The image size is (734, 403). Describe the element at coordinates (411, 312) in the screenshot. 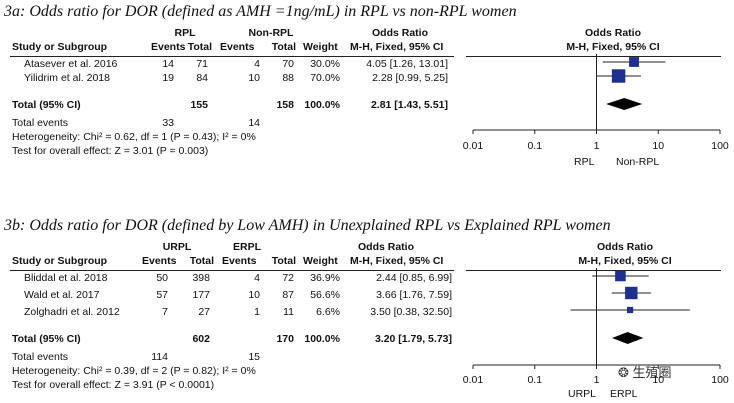

I see `panel-b-study-3-ci: 3.50 [0.38, 32.50]` at that location.